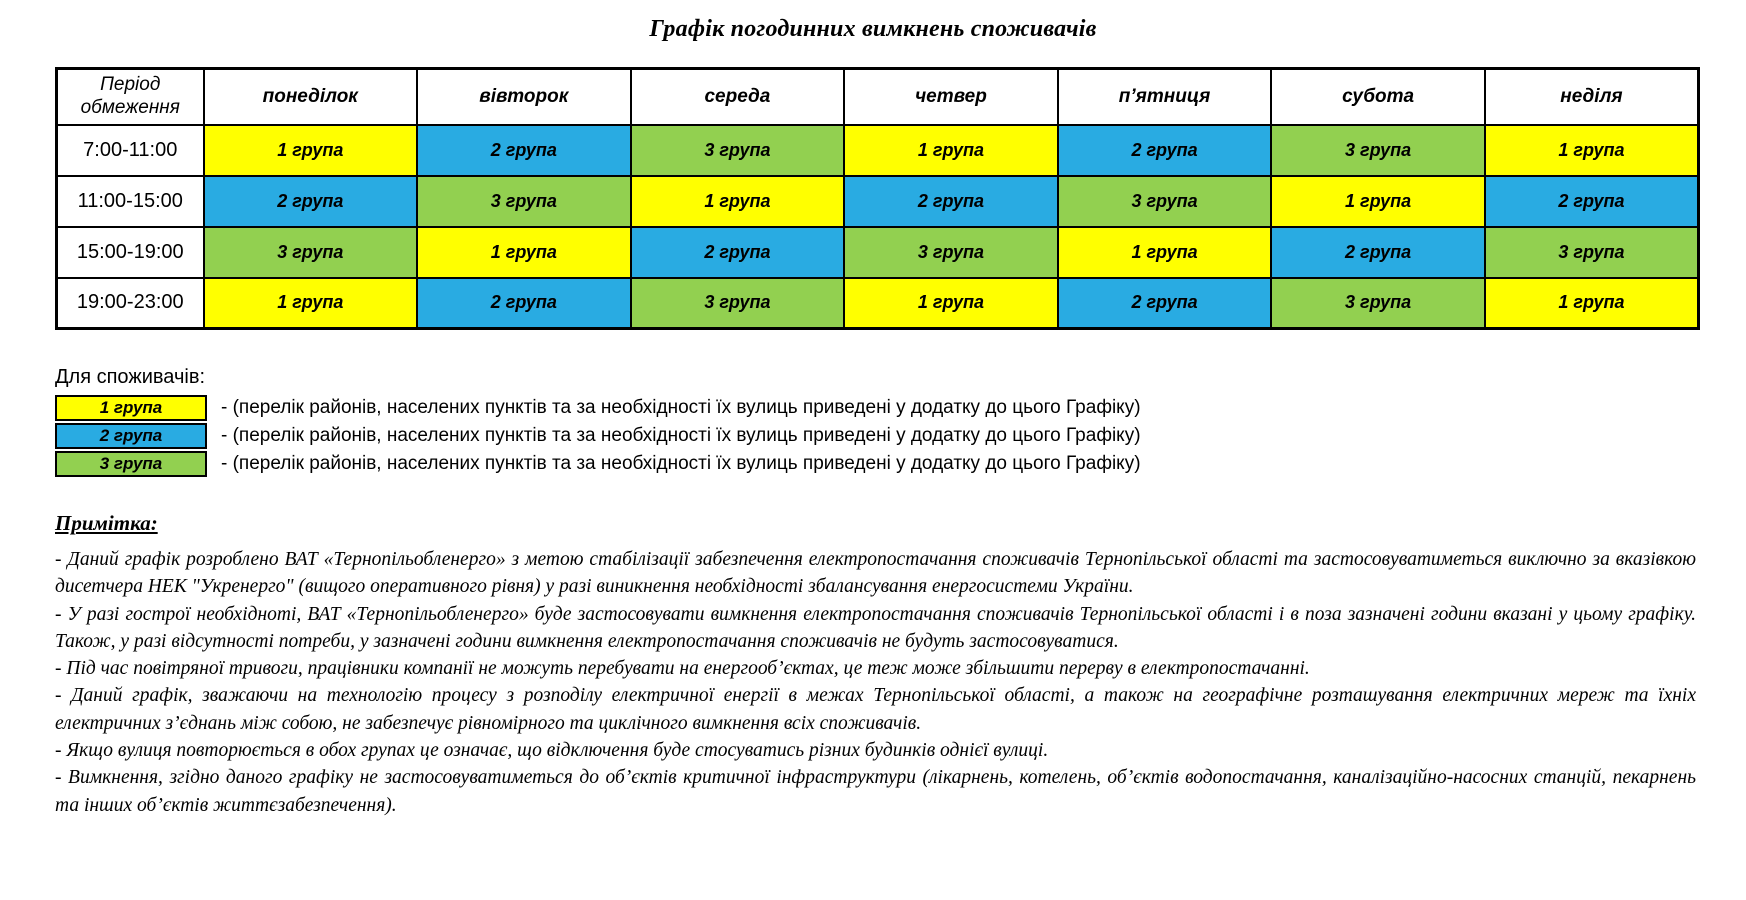 Image resolution: width=1746 pixels, height=900 pixels. I want to click on page-title: Графік погодинних вимкнень споживачів, so click(873, 29).